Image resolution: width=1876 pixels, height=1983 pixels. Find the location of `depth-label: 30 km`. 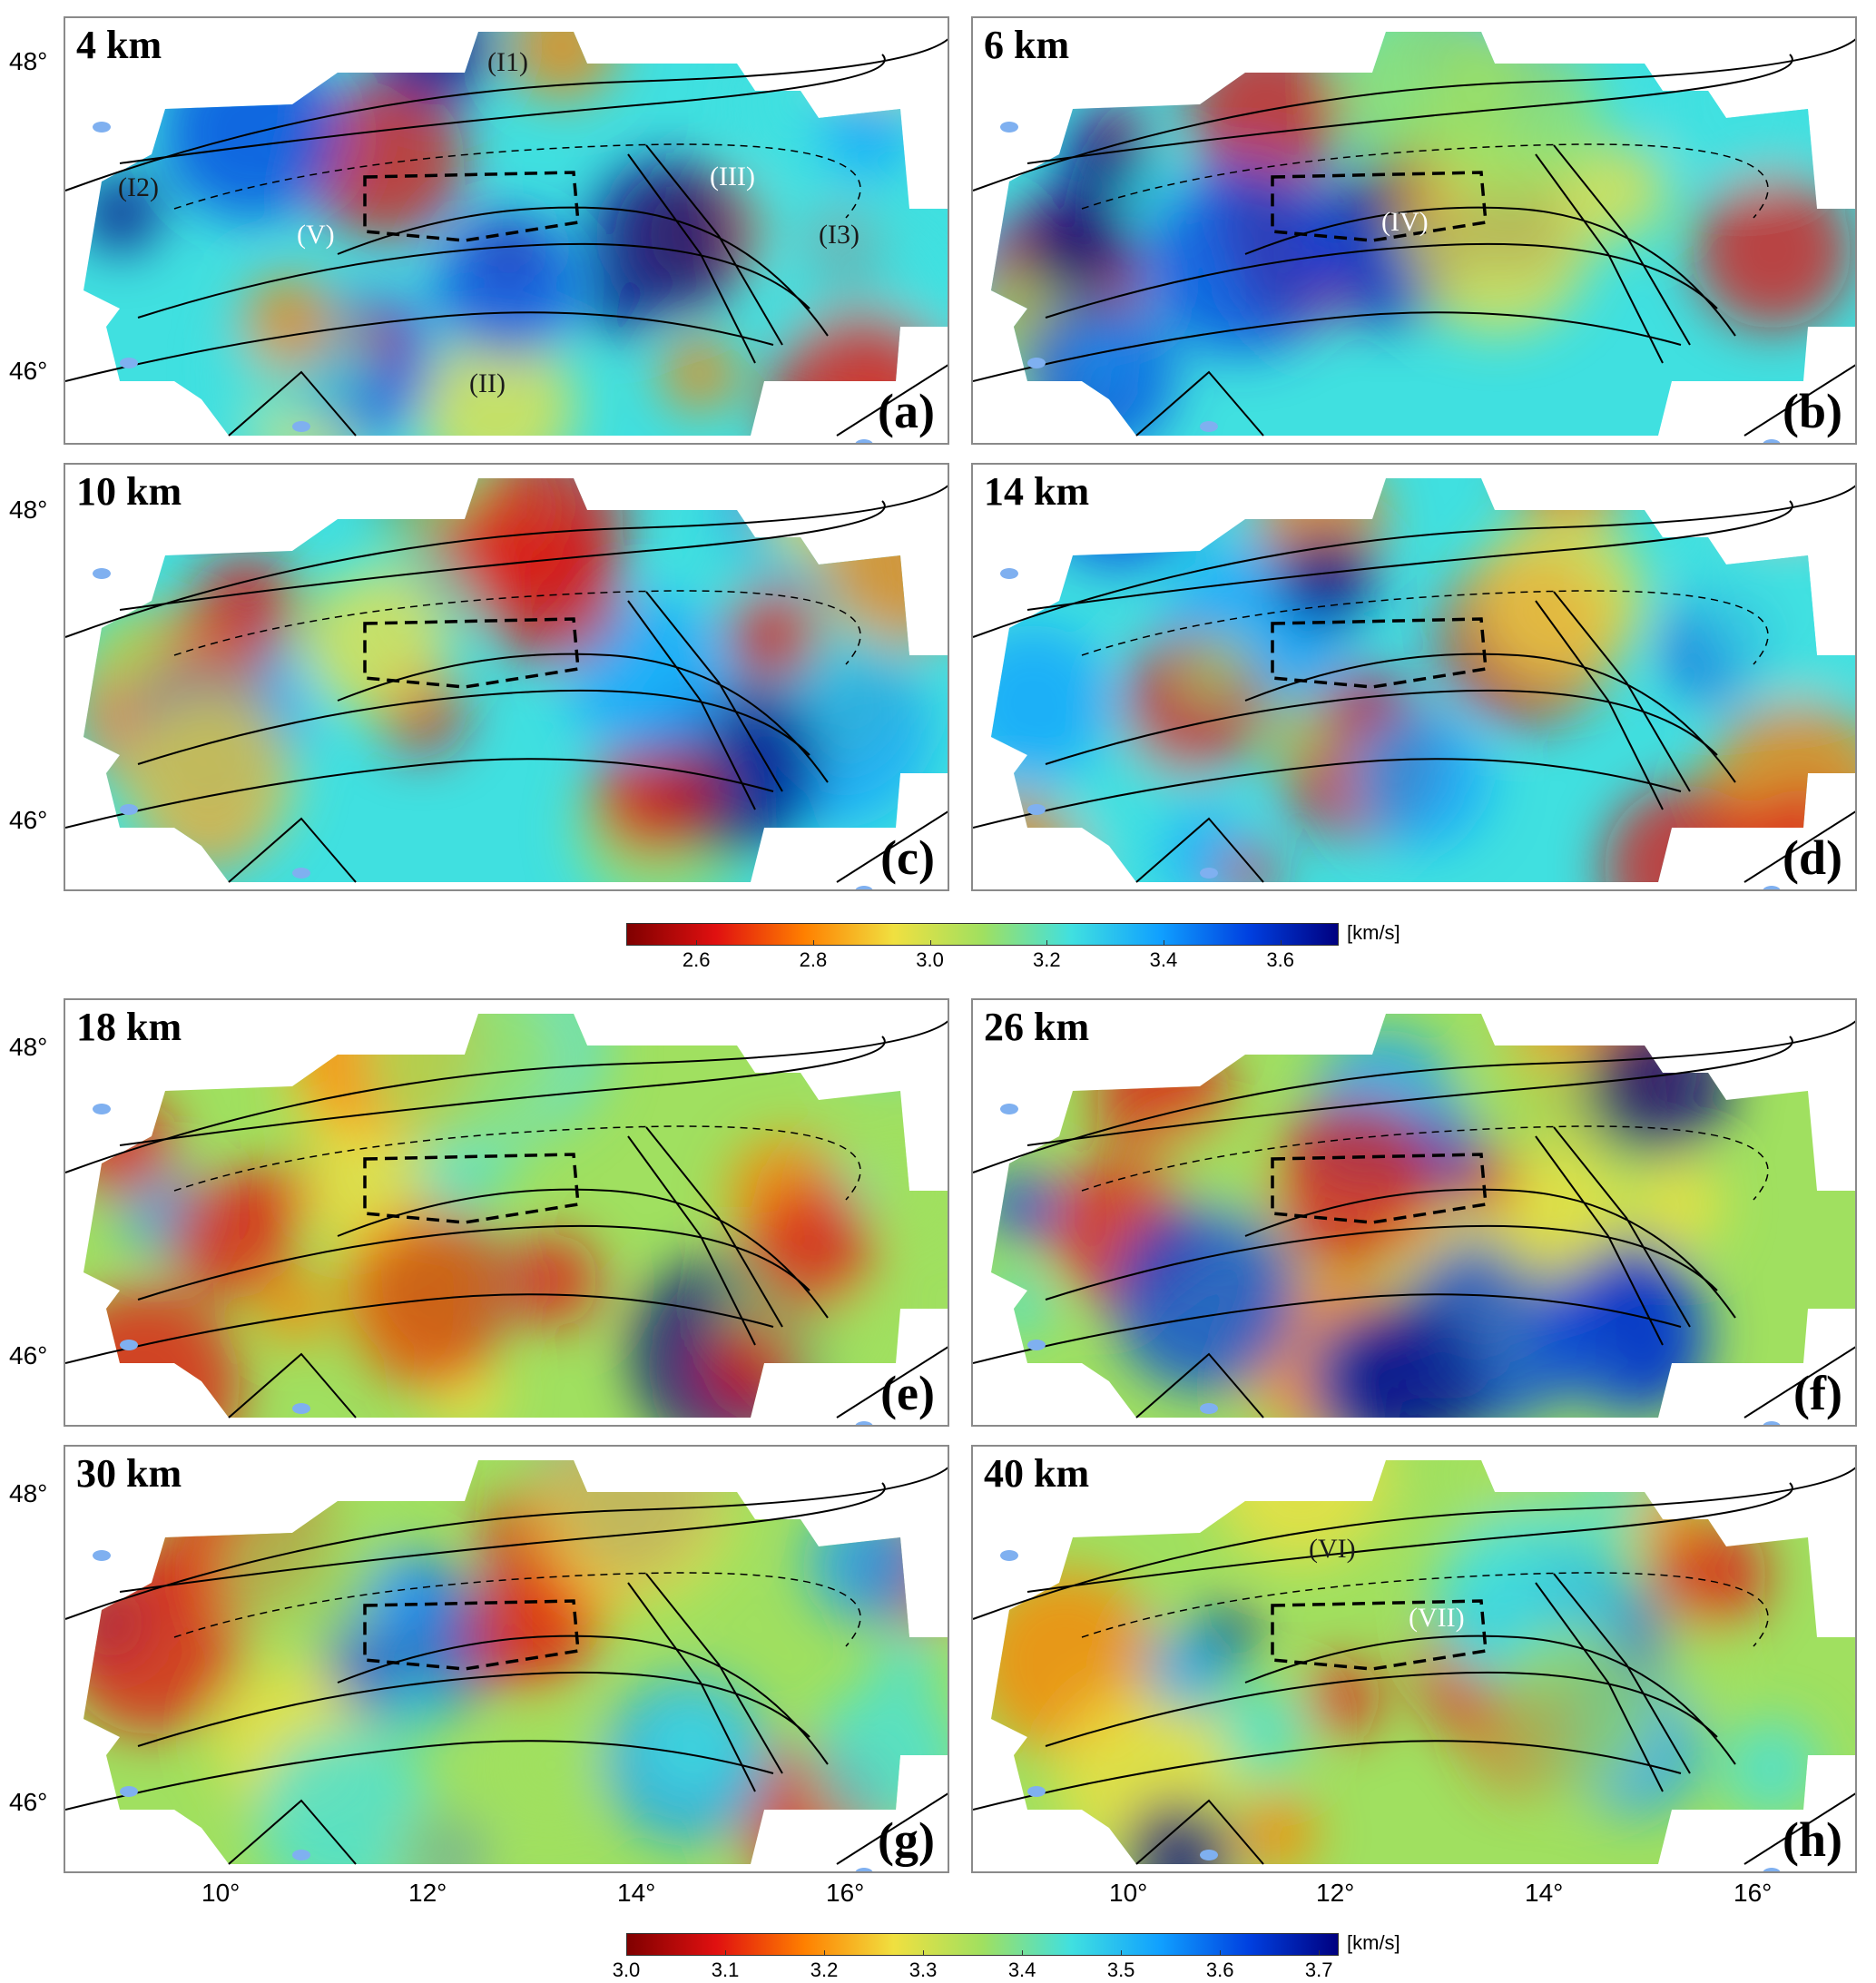

depth-label: 30 km is located at coordinates (129, 1474).